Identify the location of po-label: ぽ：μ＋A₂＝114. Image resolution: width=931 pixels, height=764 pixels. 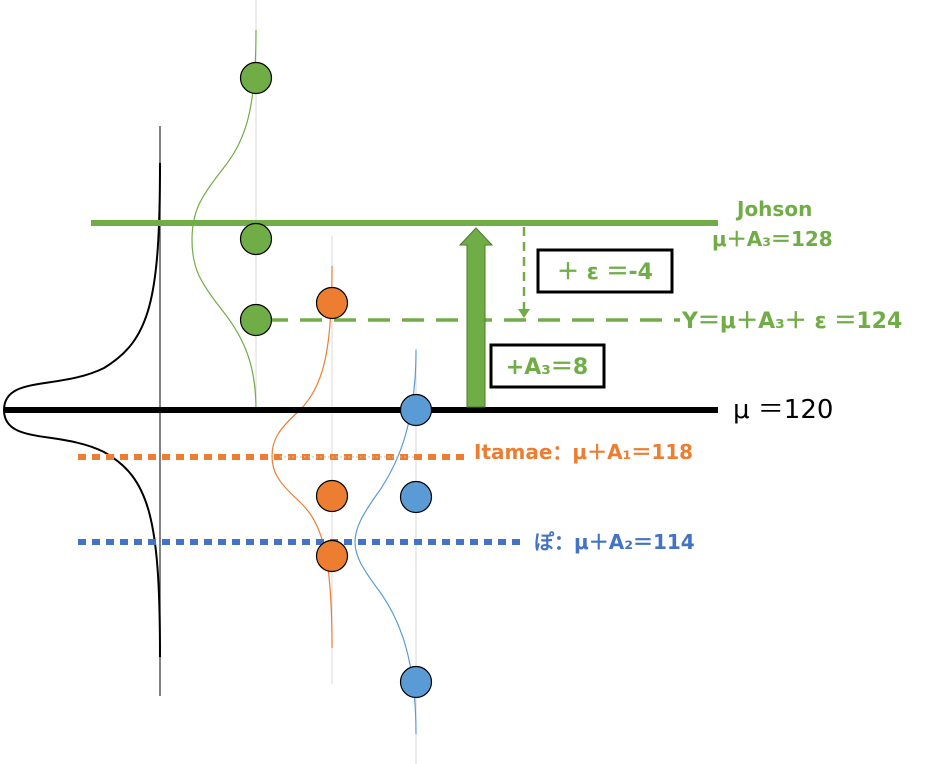
(614, 542).